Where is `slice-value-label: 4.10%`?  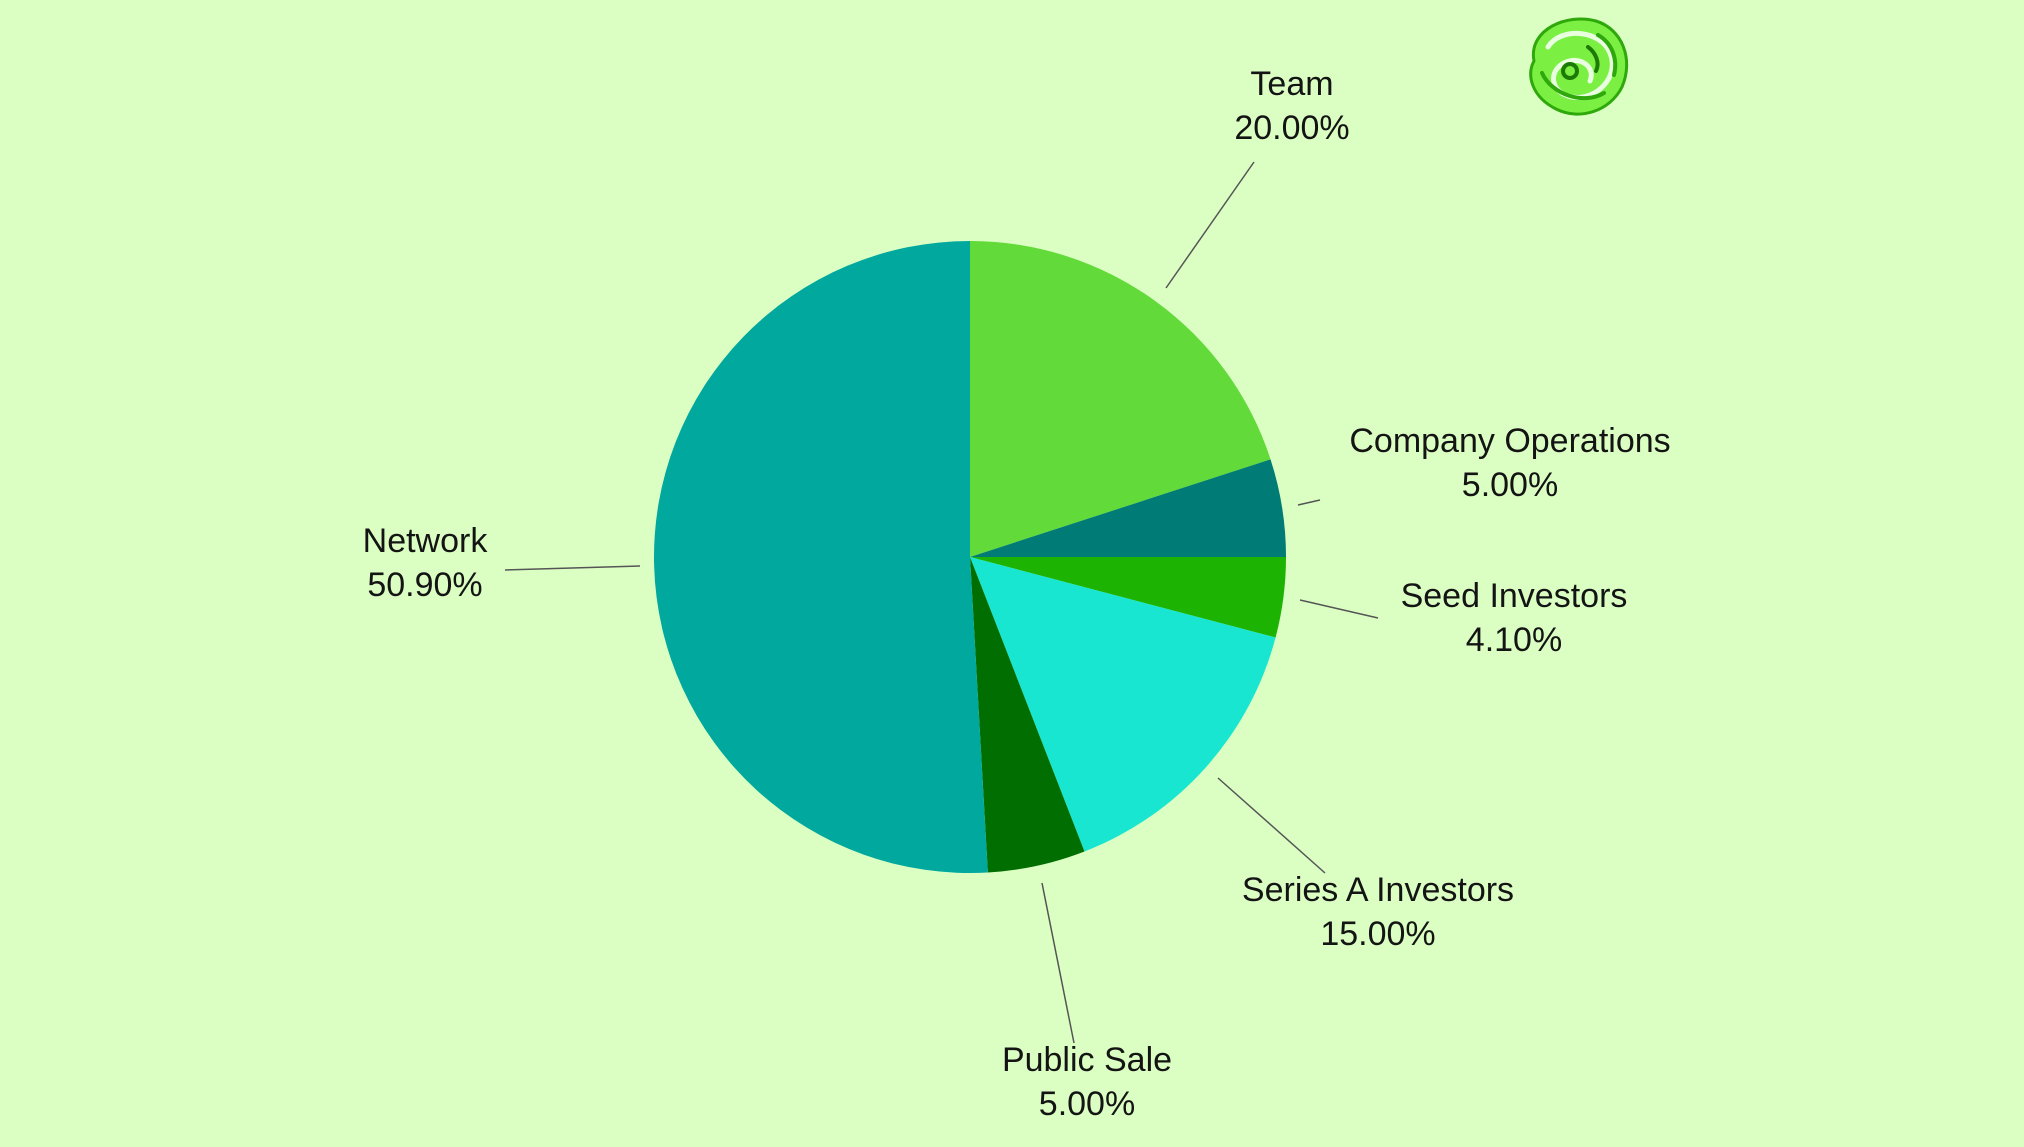
slice-value-label: 4.10% is located at coordinates (1514, 640).